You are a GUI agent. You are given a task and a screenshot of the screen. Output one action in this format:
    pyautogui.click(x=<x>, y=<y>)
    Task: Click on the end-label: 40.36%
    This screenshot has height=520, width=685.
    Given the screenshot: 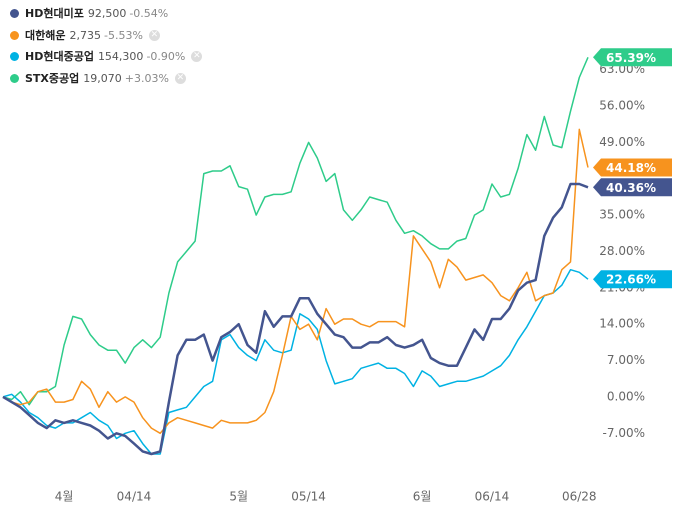 What is the action you would take?
    pyautogui.click(x=632, y=187)
    